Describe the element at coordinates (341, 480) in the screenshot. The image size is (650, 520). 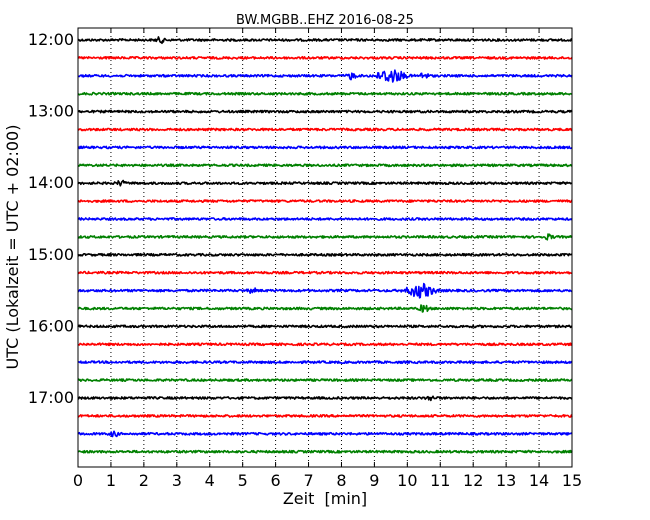
I see `x-tick-label: 8` at that location.